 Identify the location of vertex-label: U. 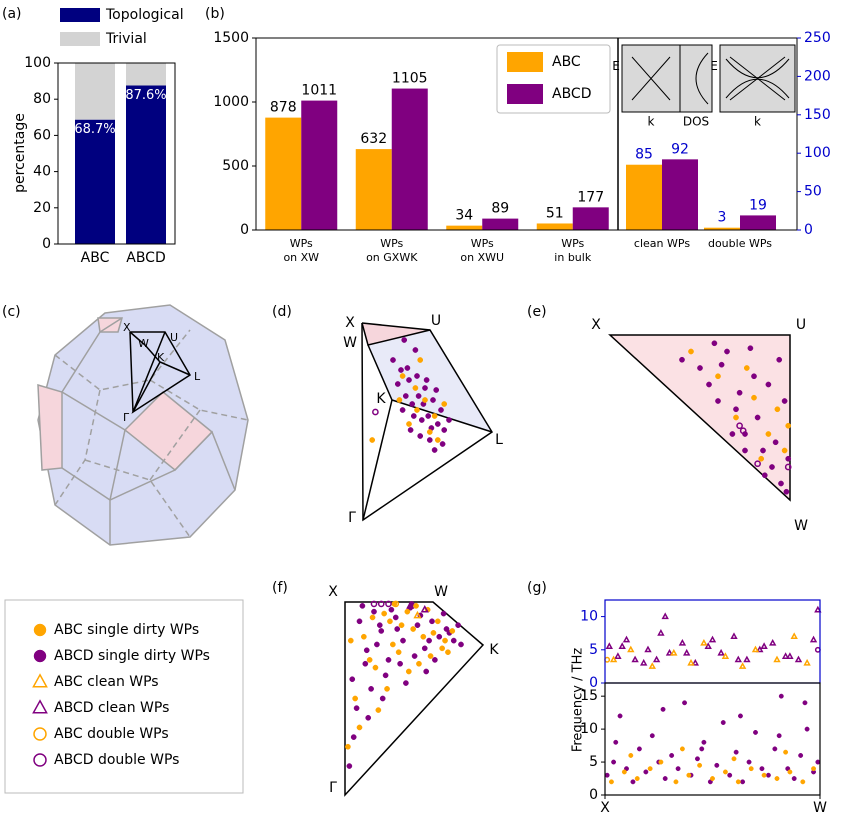
(436, 321).